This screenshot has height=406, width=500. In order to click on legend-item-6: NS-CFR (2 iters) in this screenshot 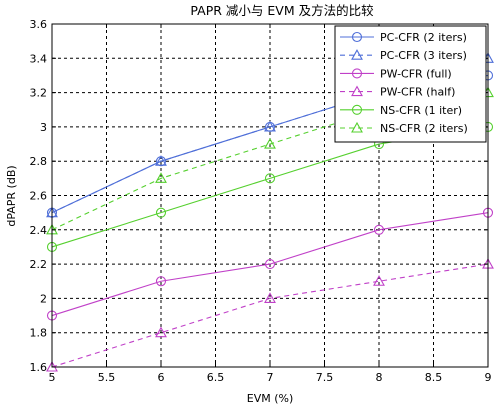, I will do `click(404, 128)`.